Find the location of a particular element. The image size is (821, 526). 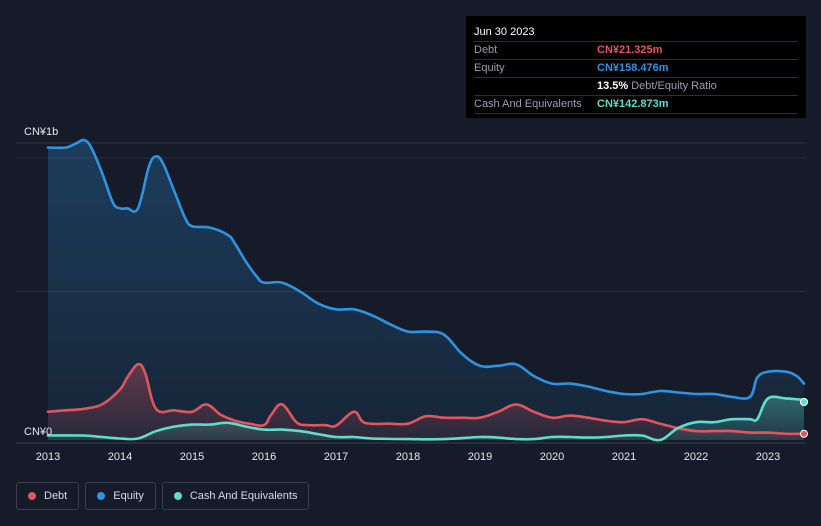

series-line-cash-and-equivalents is located at coordinates (426, 418).